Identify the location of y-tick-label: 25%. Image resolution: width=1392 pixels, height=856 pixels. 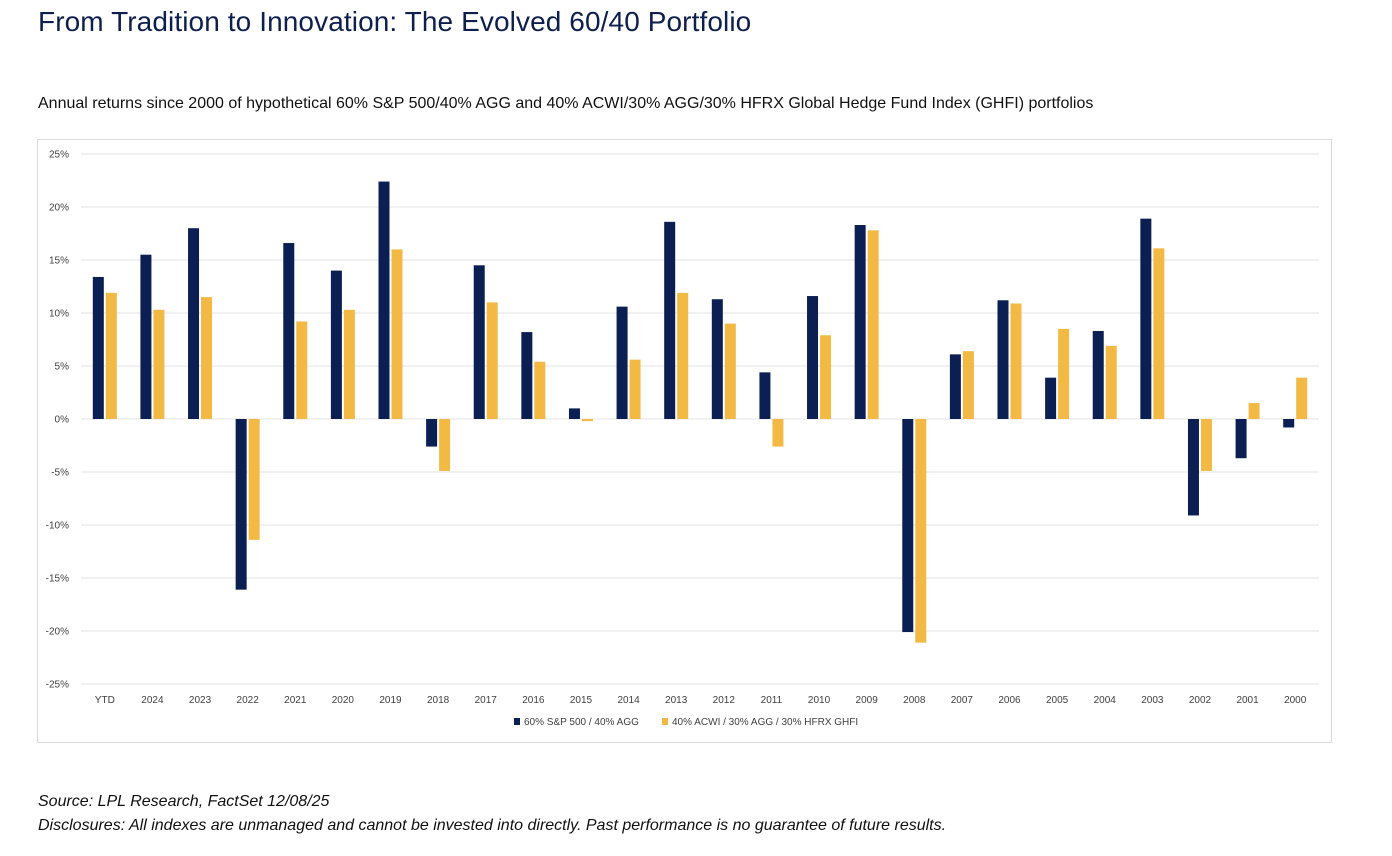
(59, 155).